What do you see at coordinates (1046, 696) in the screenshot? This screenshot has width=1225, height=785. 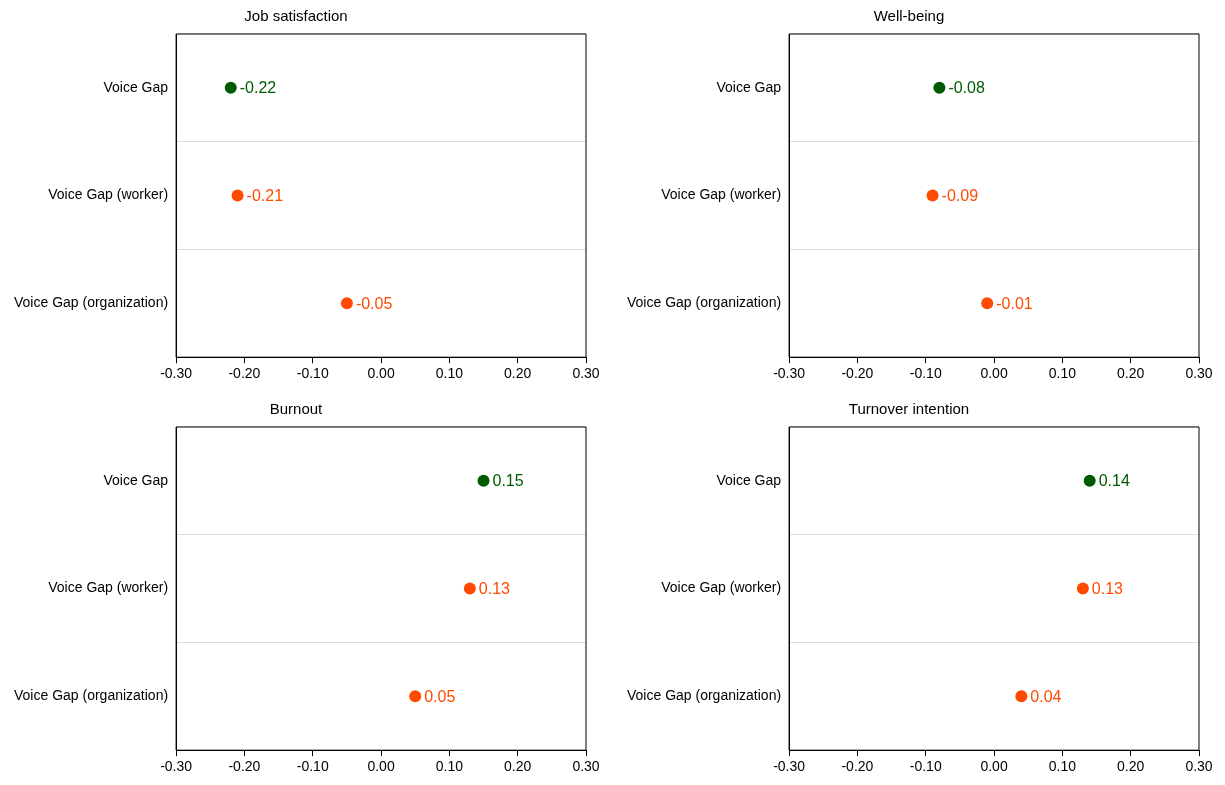 I see `data-label: 0.04` at bounding box center [1046, 696].